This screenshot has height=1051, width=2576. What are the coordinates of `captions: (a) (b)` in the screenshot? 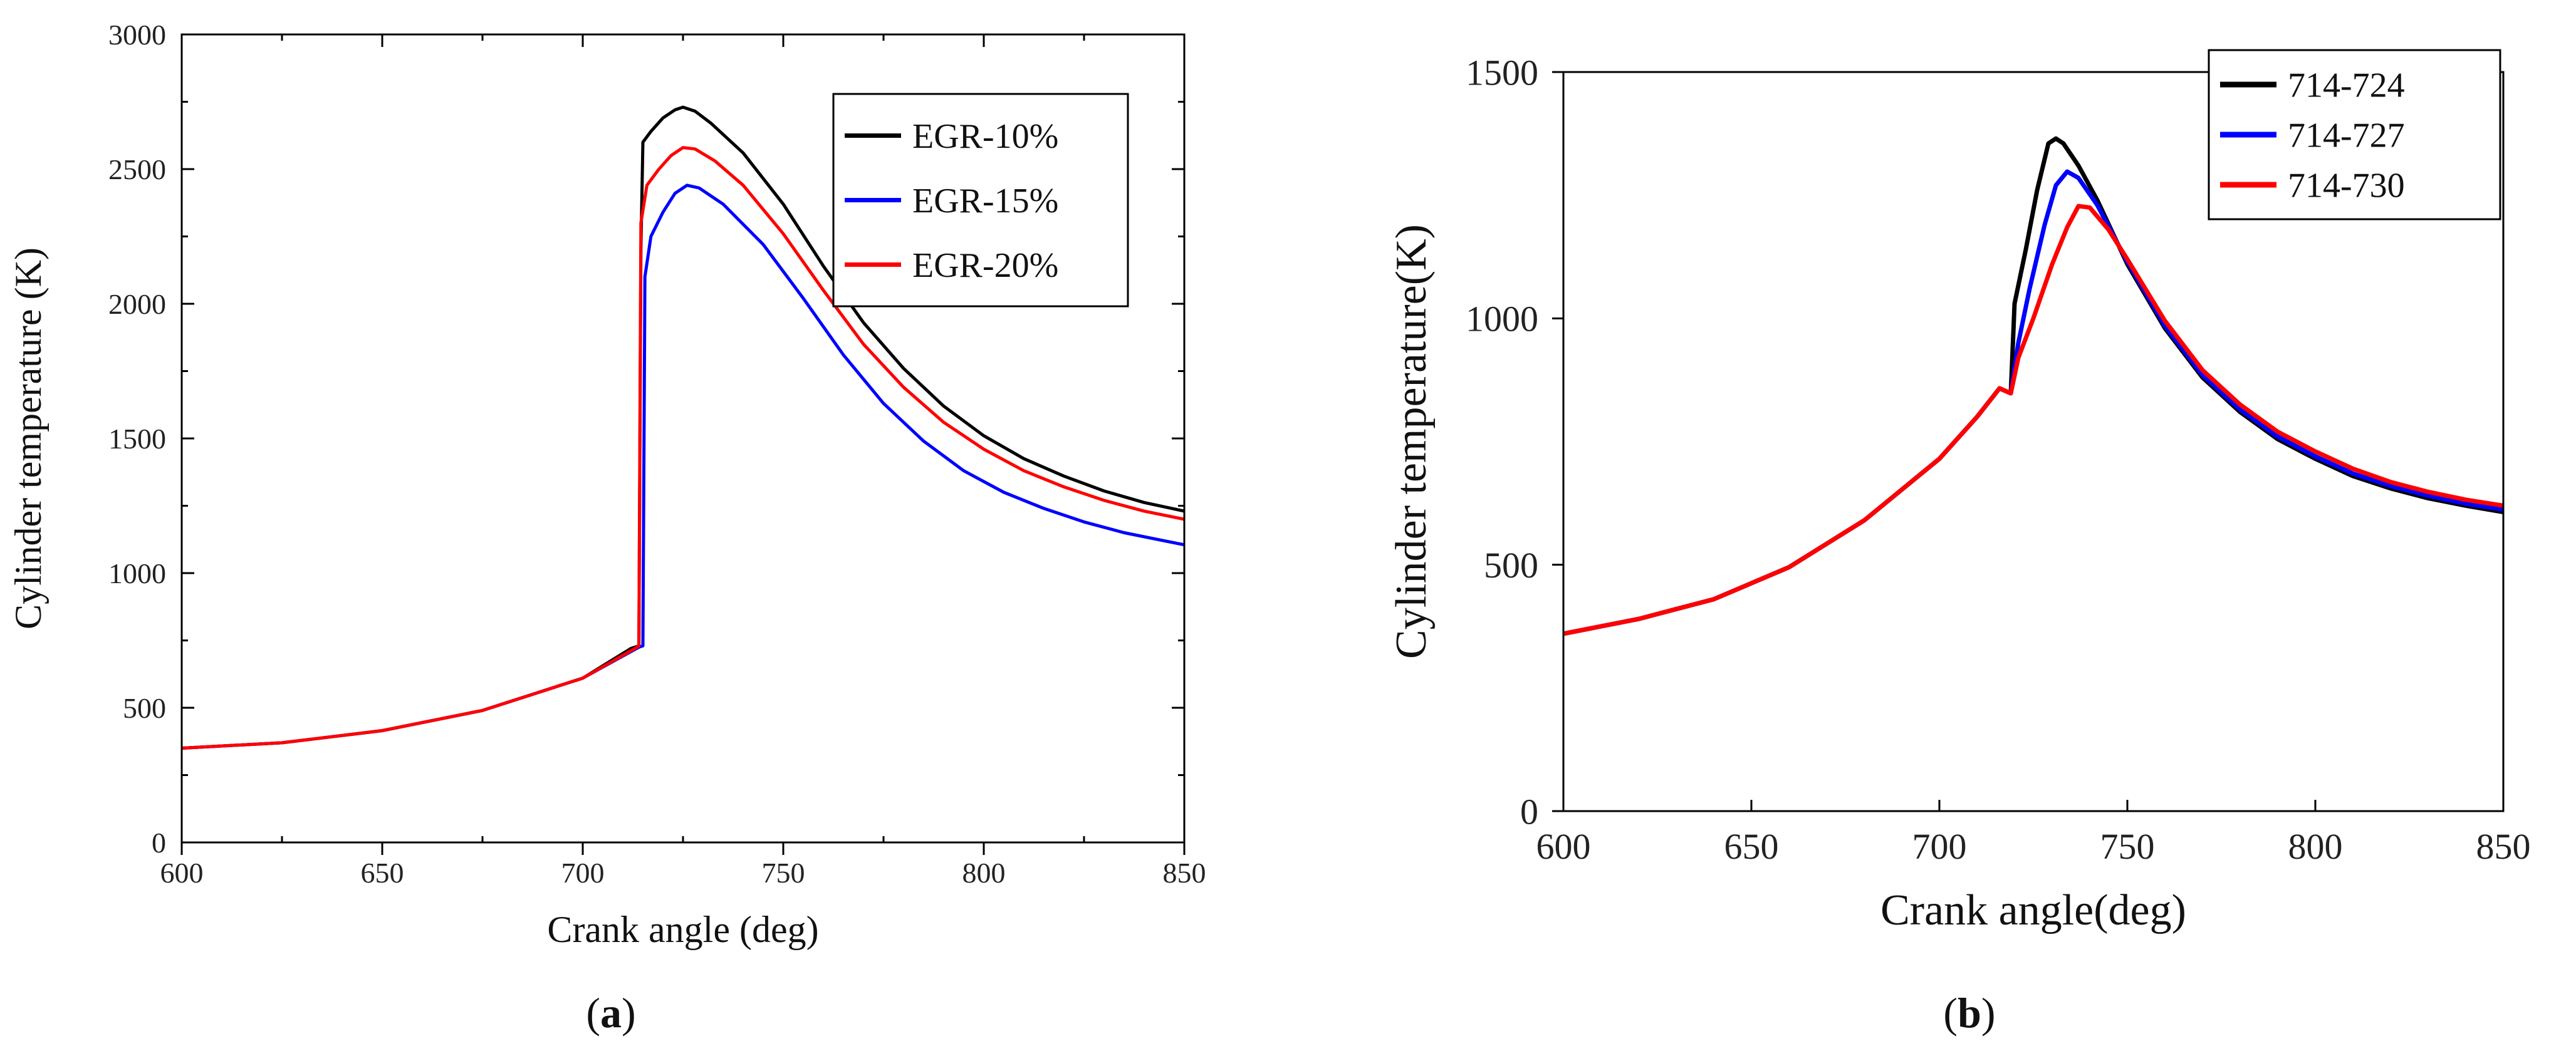 It's located at (1290, 1013).